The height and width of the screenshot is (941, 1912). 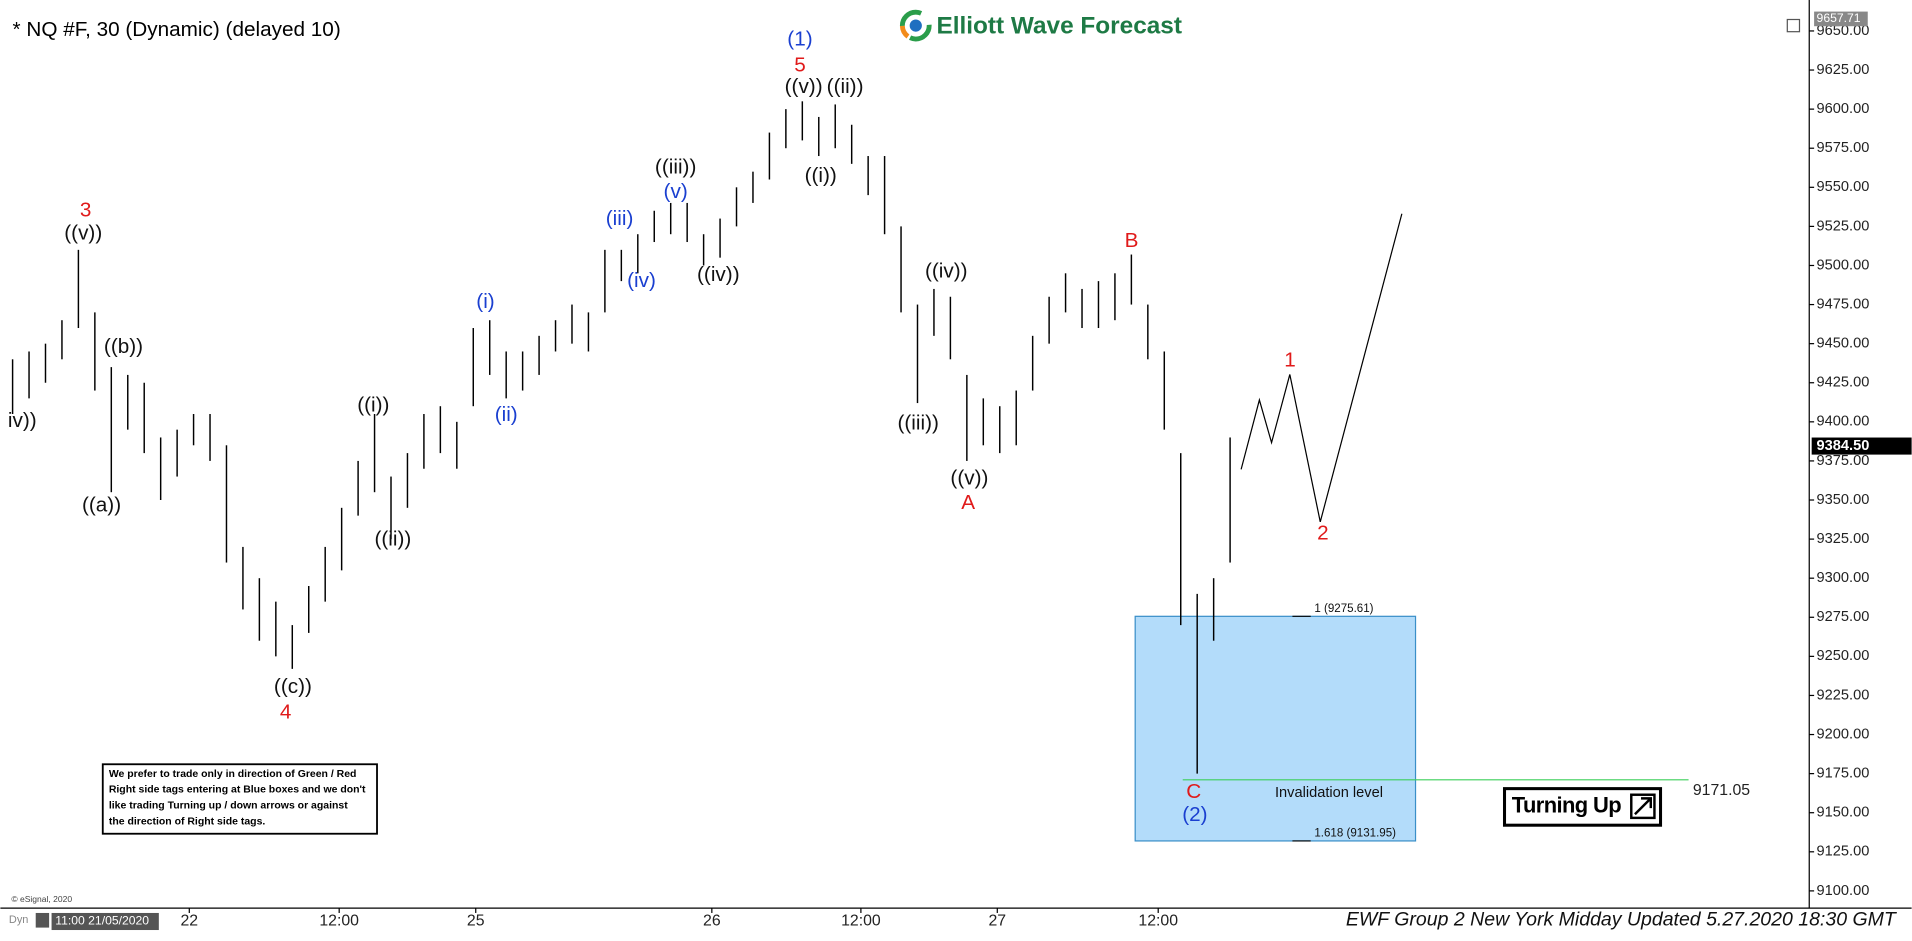 I want to click on y-tick-label: 9425.00, so click(x=1843, y=383).